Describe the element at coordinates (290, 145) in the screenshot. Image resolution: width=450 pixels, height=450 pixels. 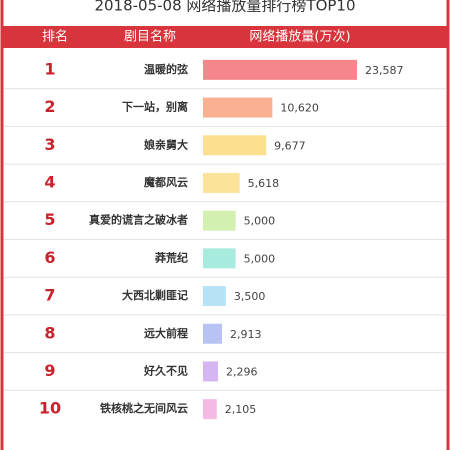
I see `value-label: 9,677` at that location.